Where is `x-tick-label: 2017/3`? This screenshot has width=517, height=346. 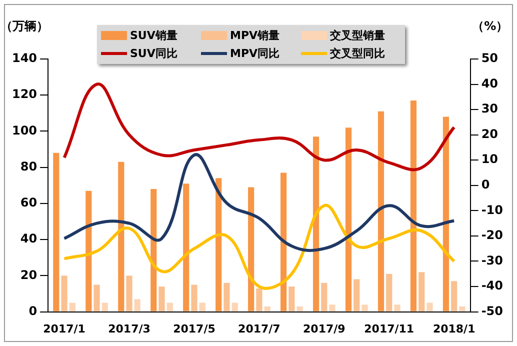 x-tick-label: 2017/3 is located at coordinates (129, 329).